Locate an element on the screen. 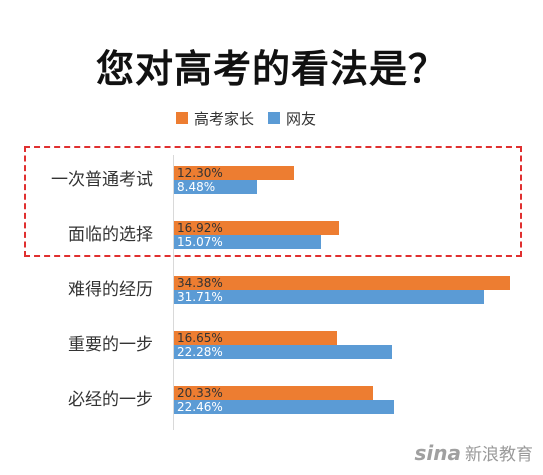  bar-value-label-parents: 20.33% is located at coordinates (200, 393).